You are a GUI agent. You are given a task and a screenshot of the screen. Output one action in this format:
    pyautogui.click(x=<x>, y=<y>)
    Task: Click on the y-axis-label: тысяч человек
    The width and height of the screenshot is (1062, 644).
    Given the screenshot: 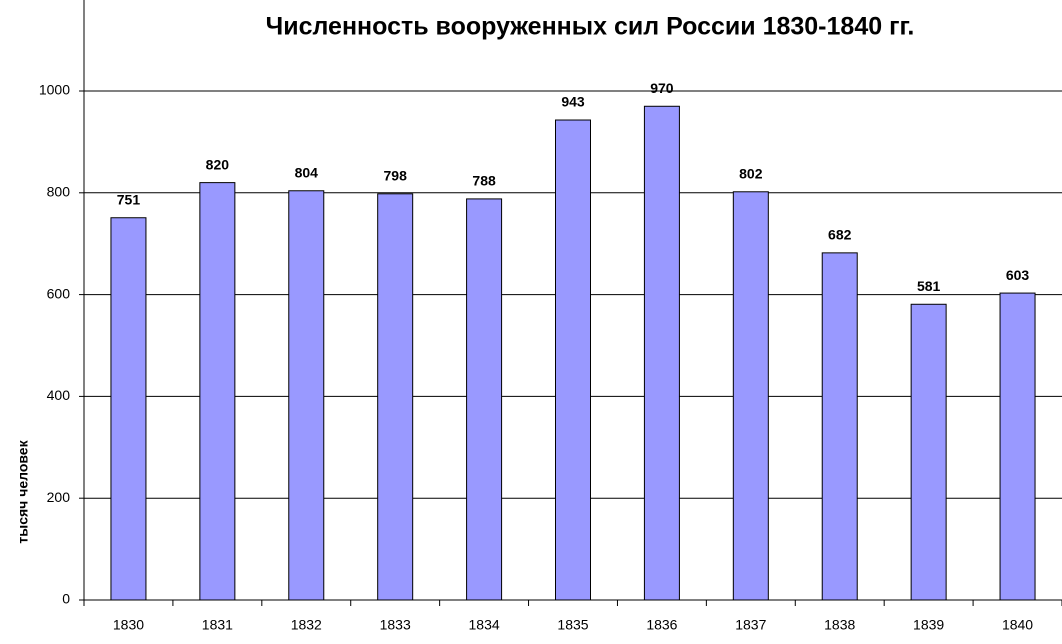 What is the action you would take?
    pyautogui.click(x=23, y=491)
    